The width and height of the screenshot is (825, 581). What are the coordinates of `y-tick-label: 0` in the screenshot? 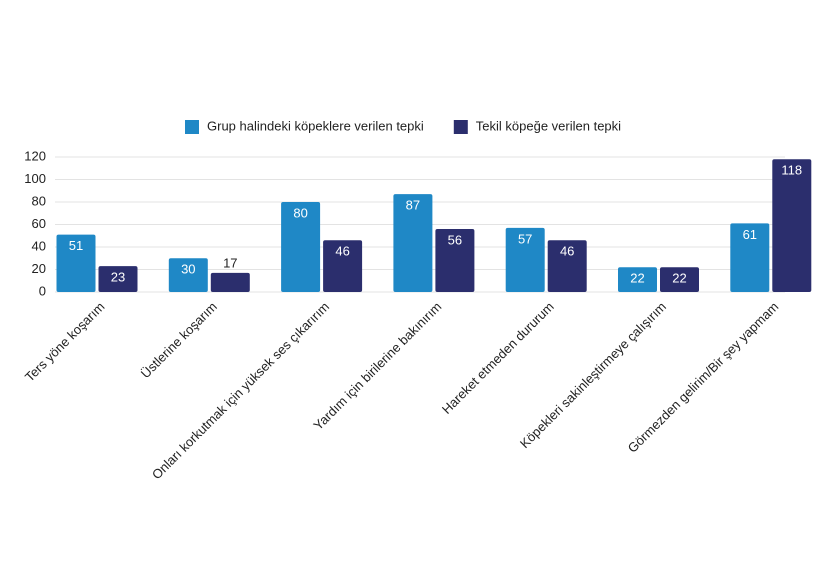 It's located at (42, 290).